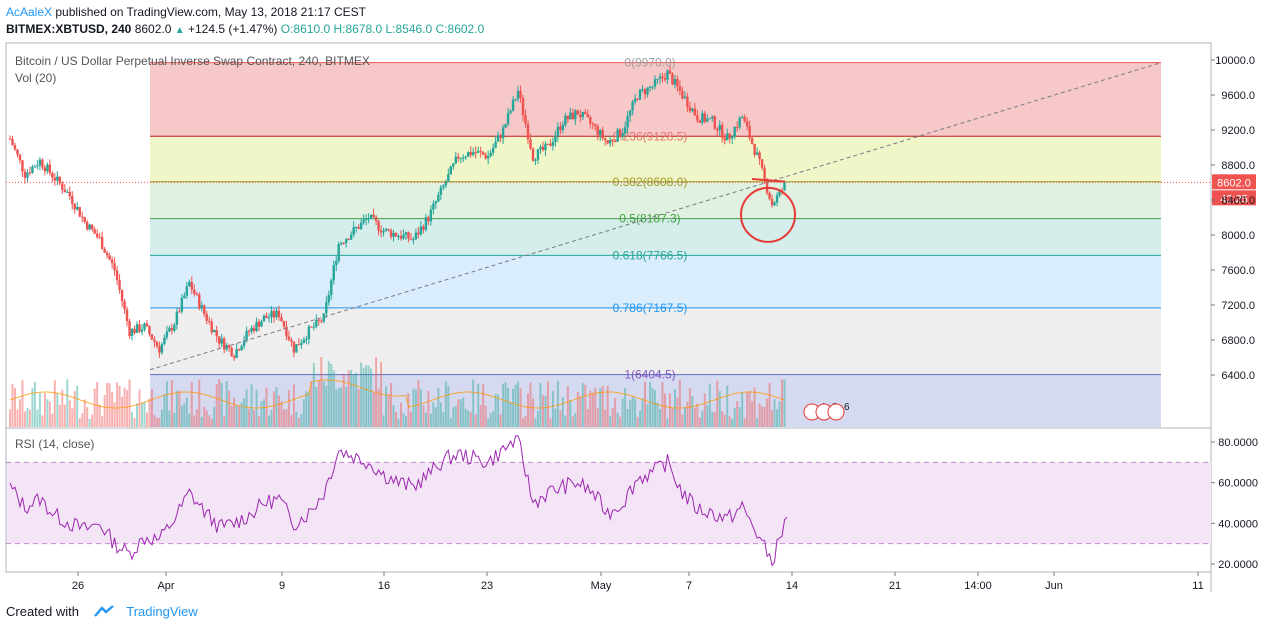 This screenshot has height=630, width=1270. What do you see at coordinates (650, 182) in the screenshot?
I see `fib-level-label: 0.382(8608.0)` at bounding box center [650, 182].